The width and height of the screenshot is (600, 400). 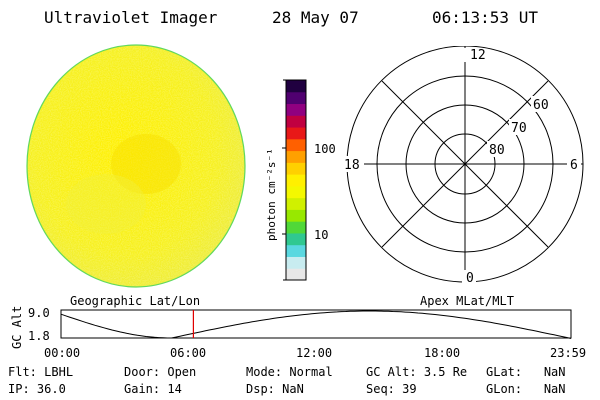 What do you see at coordinates (526, 389) in the screenshot?
I see `glon-info: GLon: NaN` at bounding box center [526, 389].